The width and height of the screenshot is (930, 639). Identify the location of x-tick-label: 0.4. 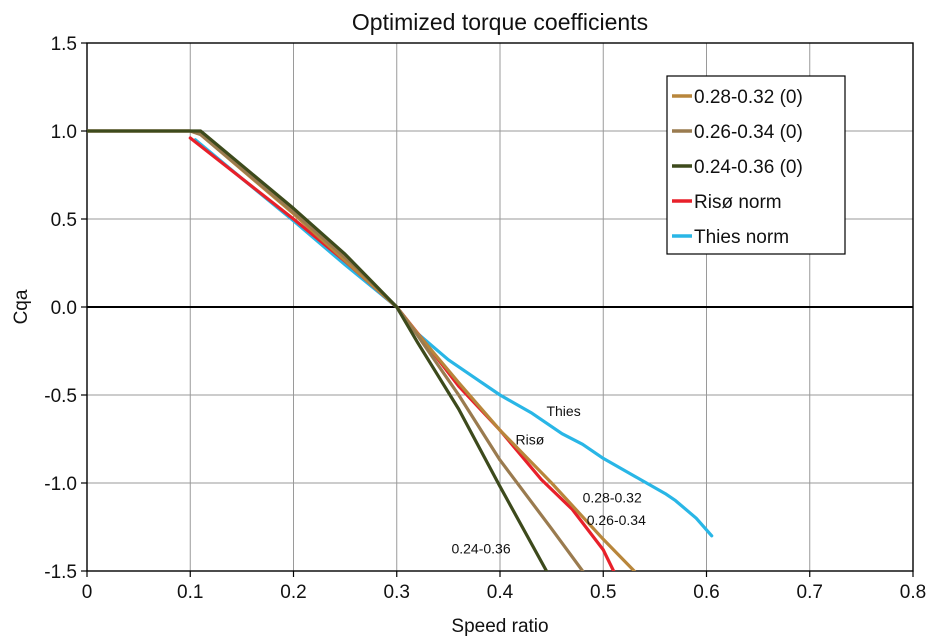
(500, 592).